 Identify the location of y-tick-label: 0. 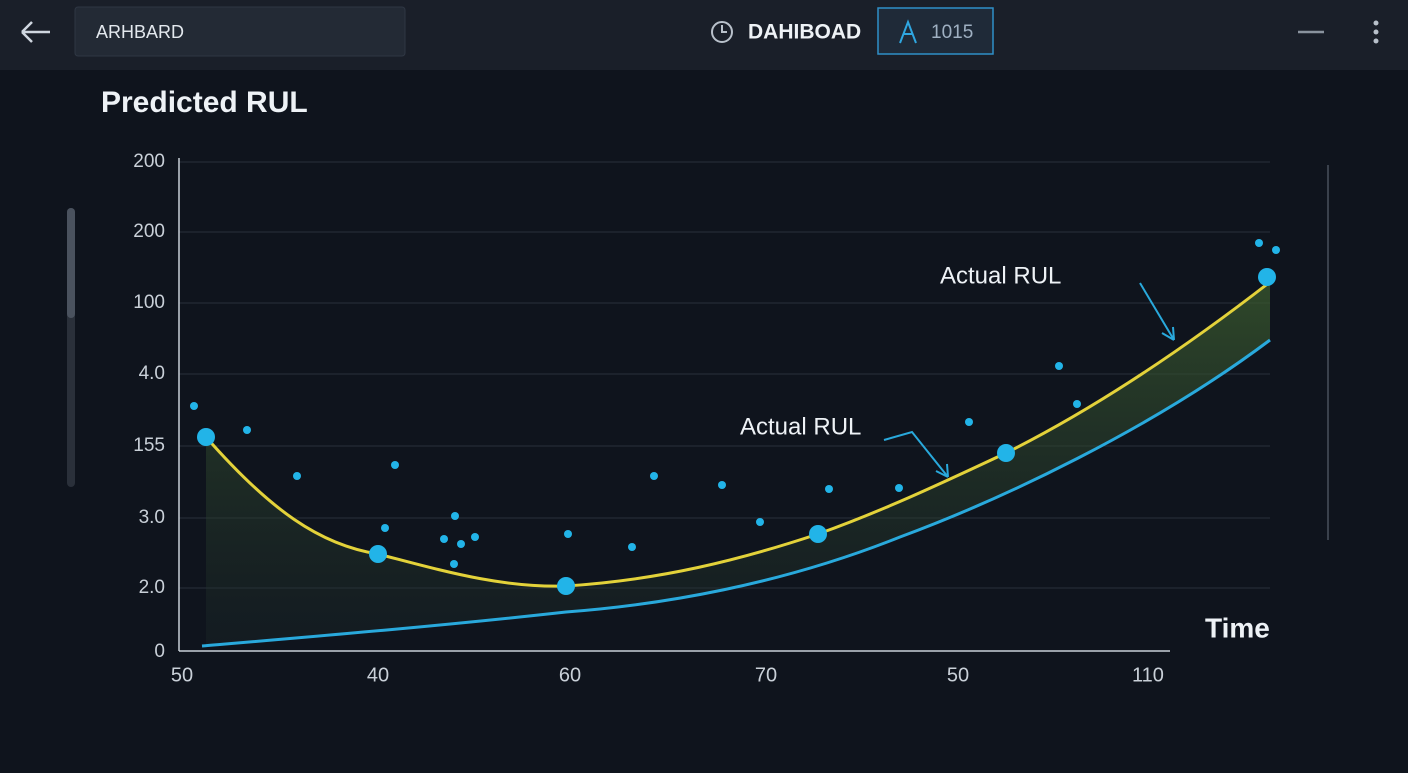
(159, 651).